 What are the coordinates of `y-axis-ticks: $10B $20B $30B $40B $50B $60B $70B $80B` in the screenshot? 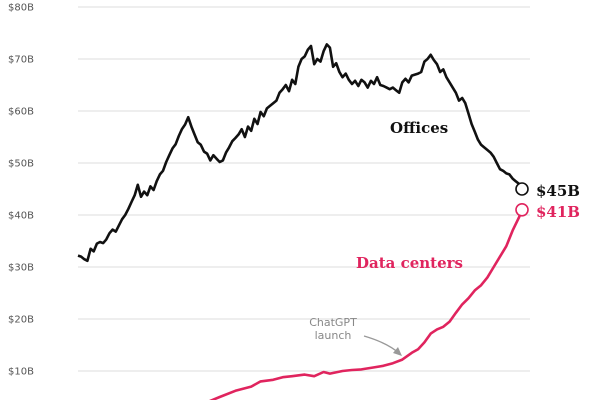 It's located at (21, 190).